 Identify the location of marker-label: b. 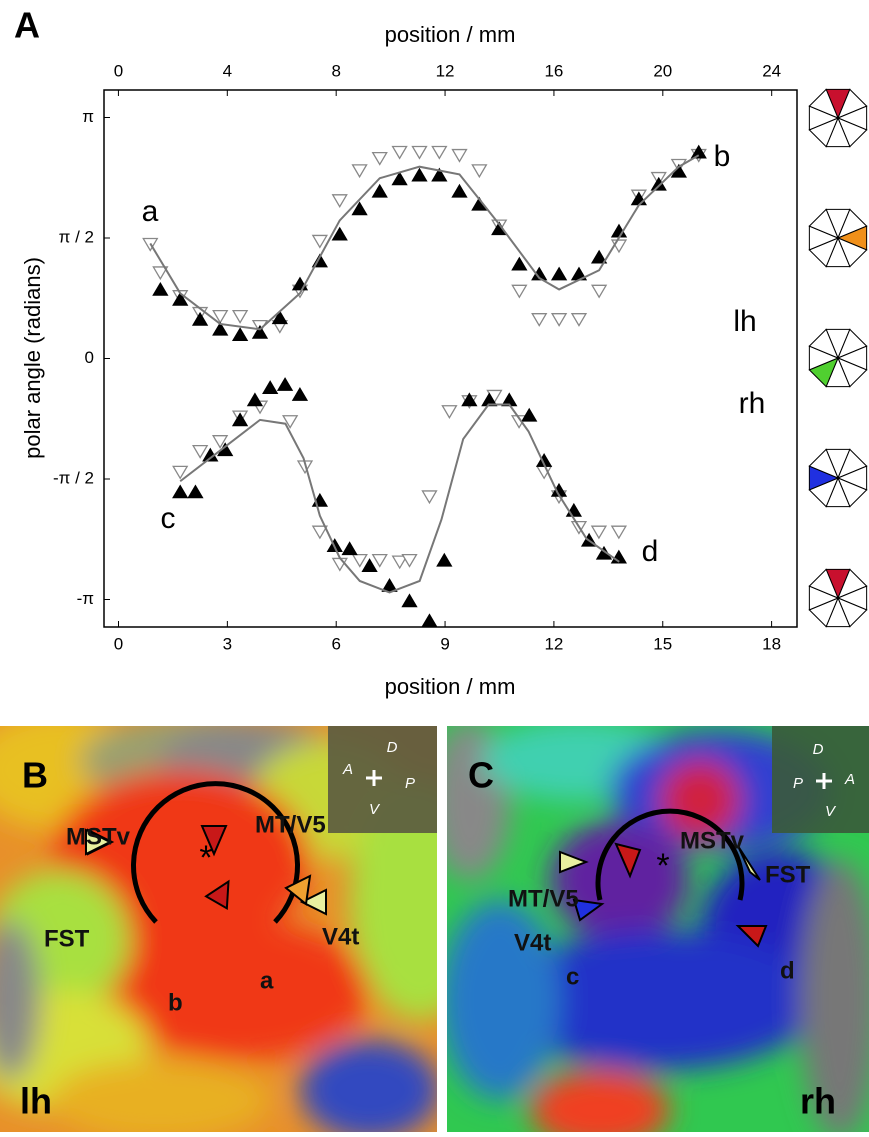
(175, 1002).